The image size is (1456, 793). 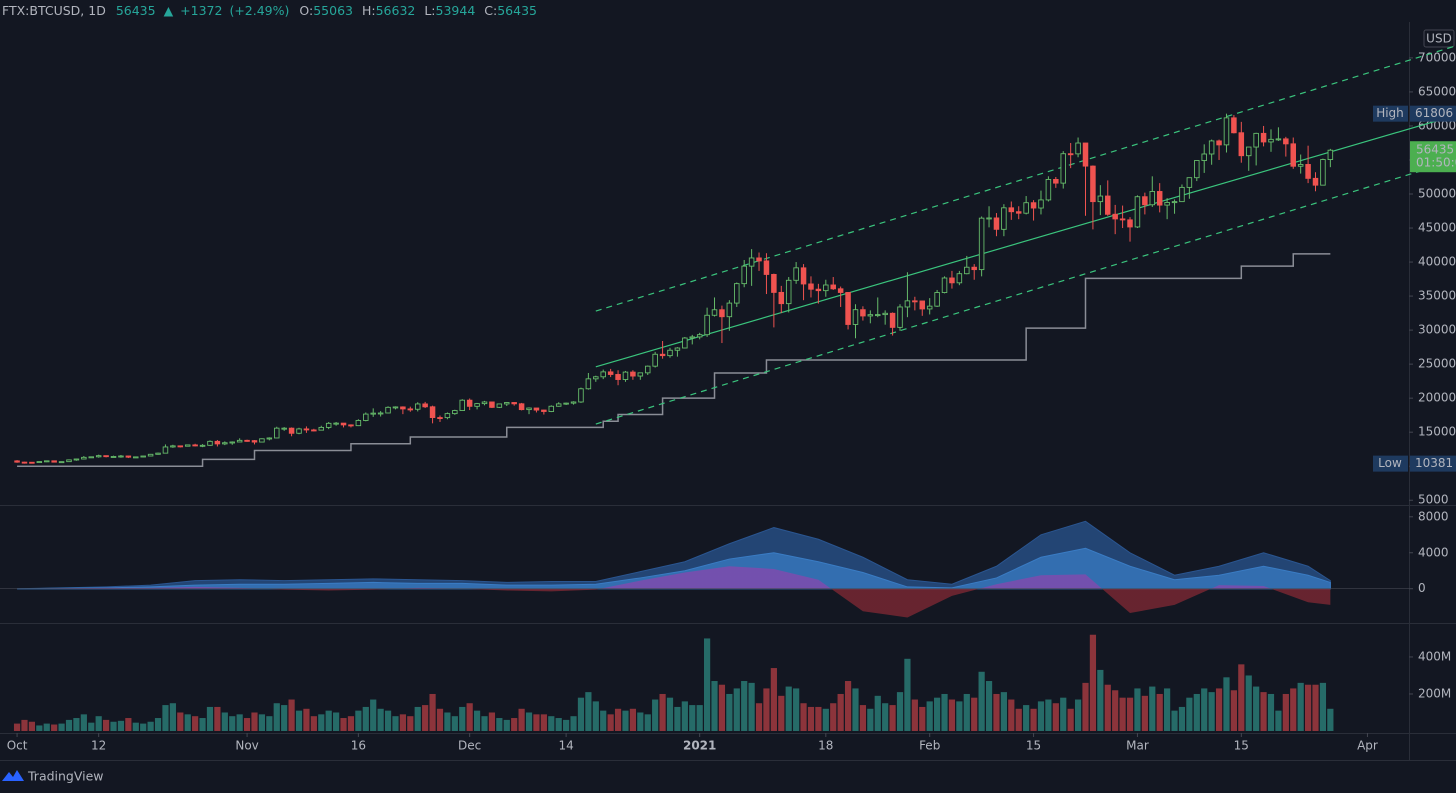 I want to click on currency: USD, so click(x=1439, y=39).